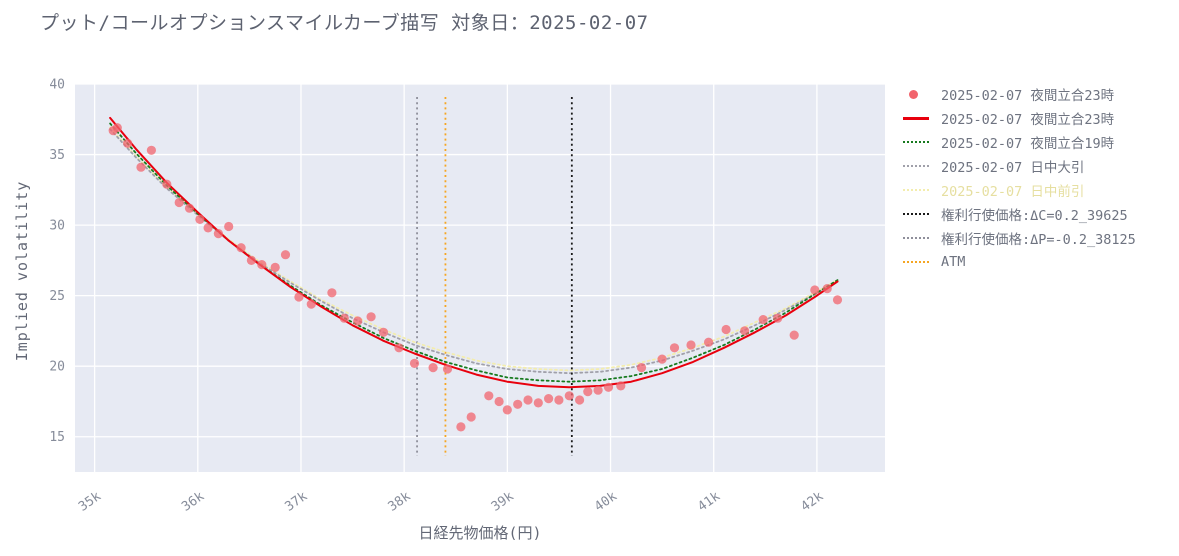  I want to click on legend-item: 2025-02-07 日中前引, so click(1019, 190).